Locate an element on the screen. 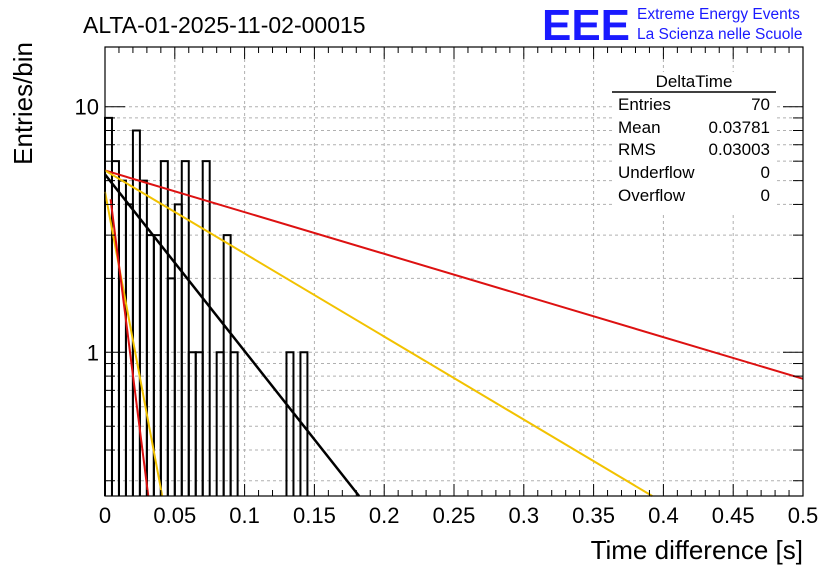 This screenshot has height=572, width=836. x-tick-label: 0.25 is located at coordinates (454, 515).